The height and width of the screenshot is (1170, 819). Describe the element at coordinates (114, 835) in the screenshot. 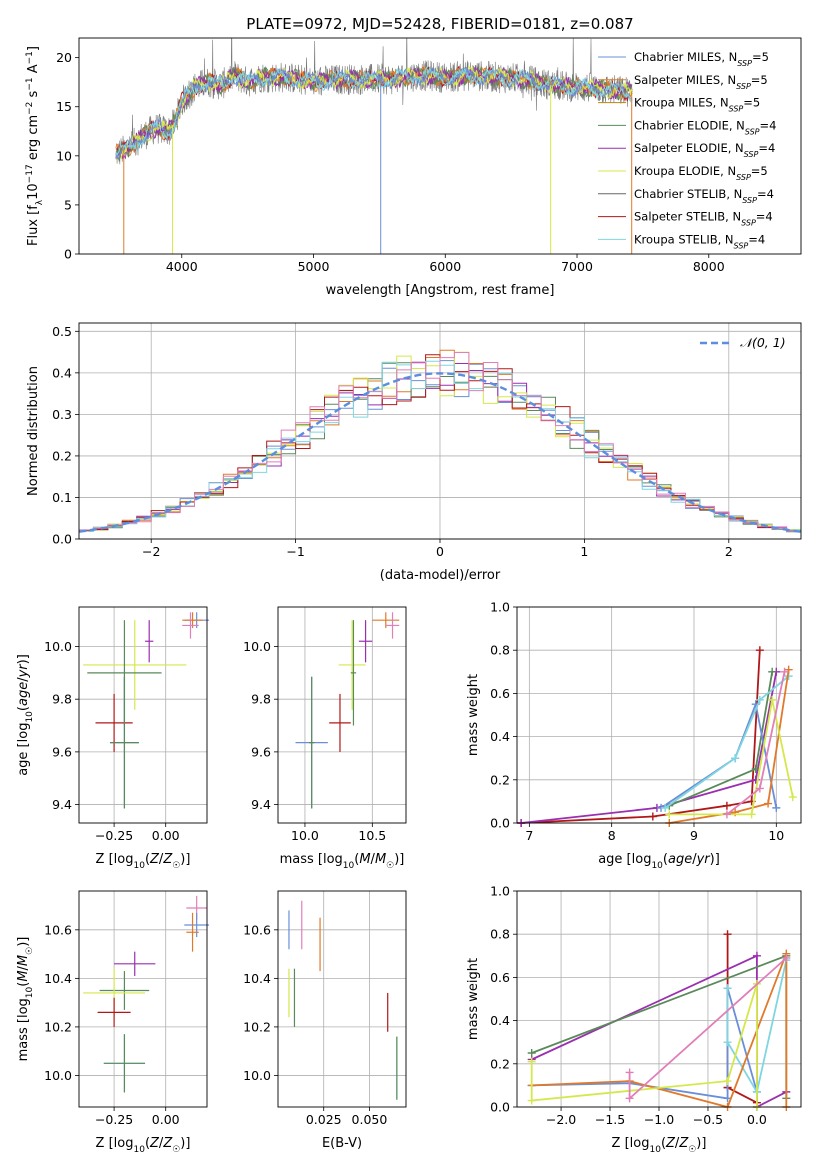

I see `x-tick-label: −0.25` at that location.